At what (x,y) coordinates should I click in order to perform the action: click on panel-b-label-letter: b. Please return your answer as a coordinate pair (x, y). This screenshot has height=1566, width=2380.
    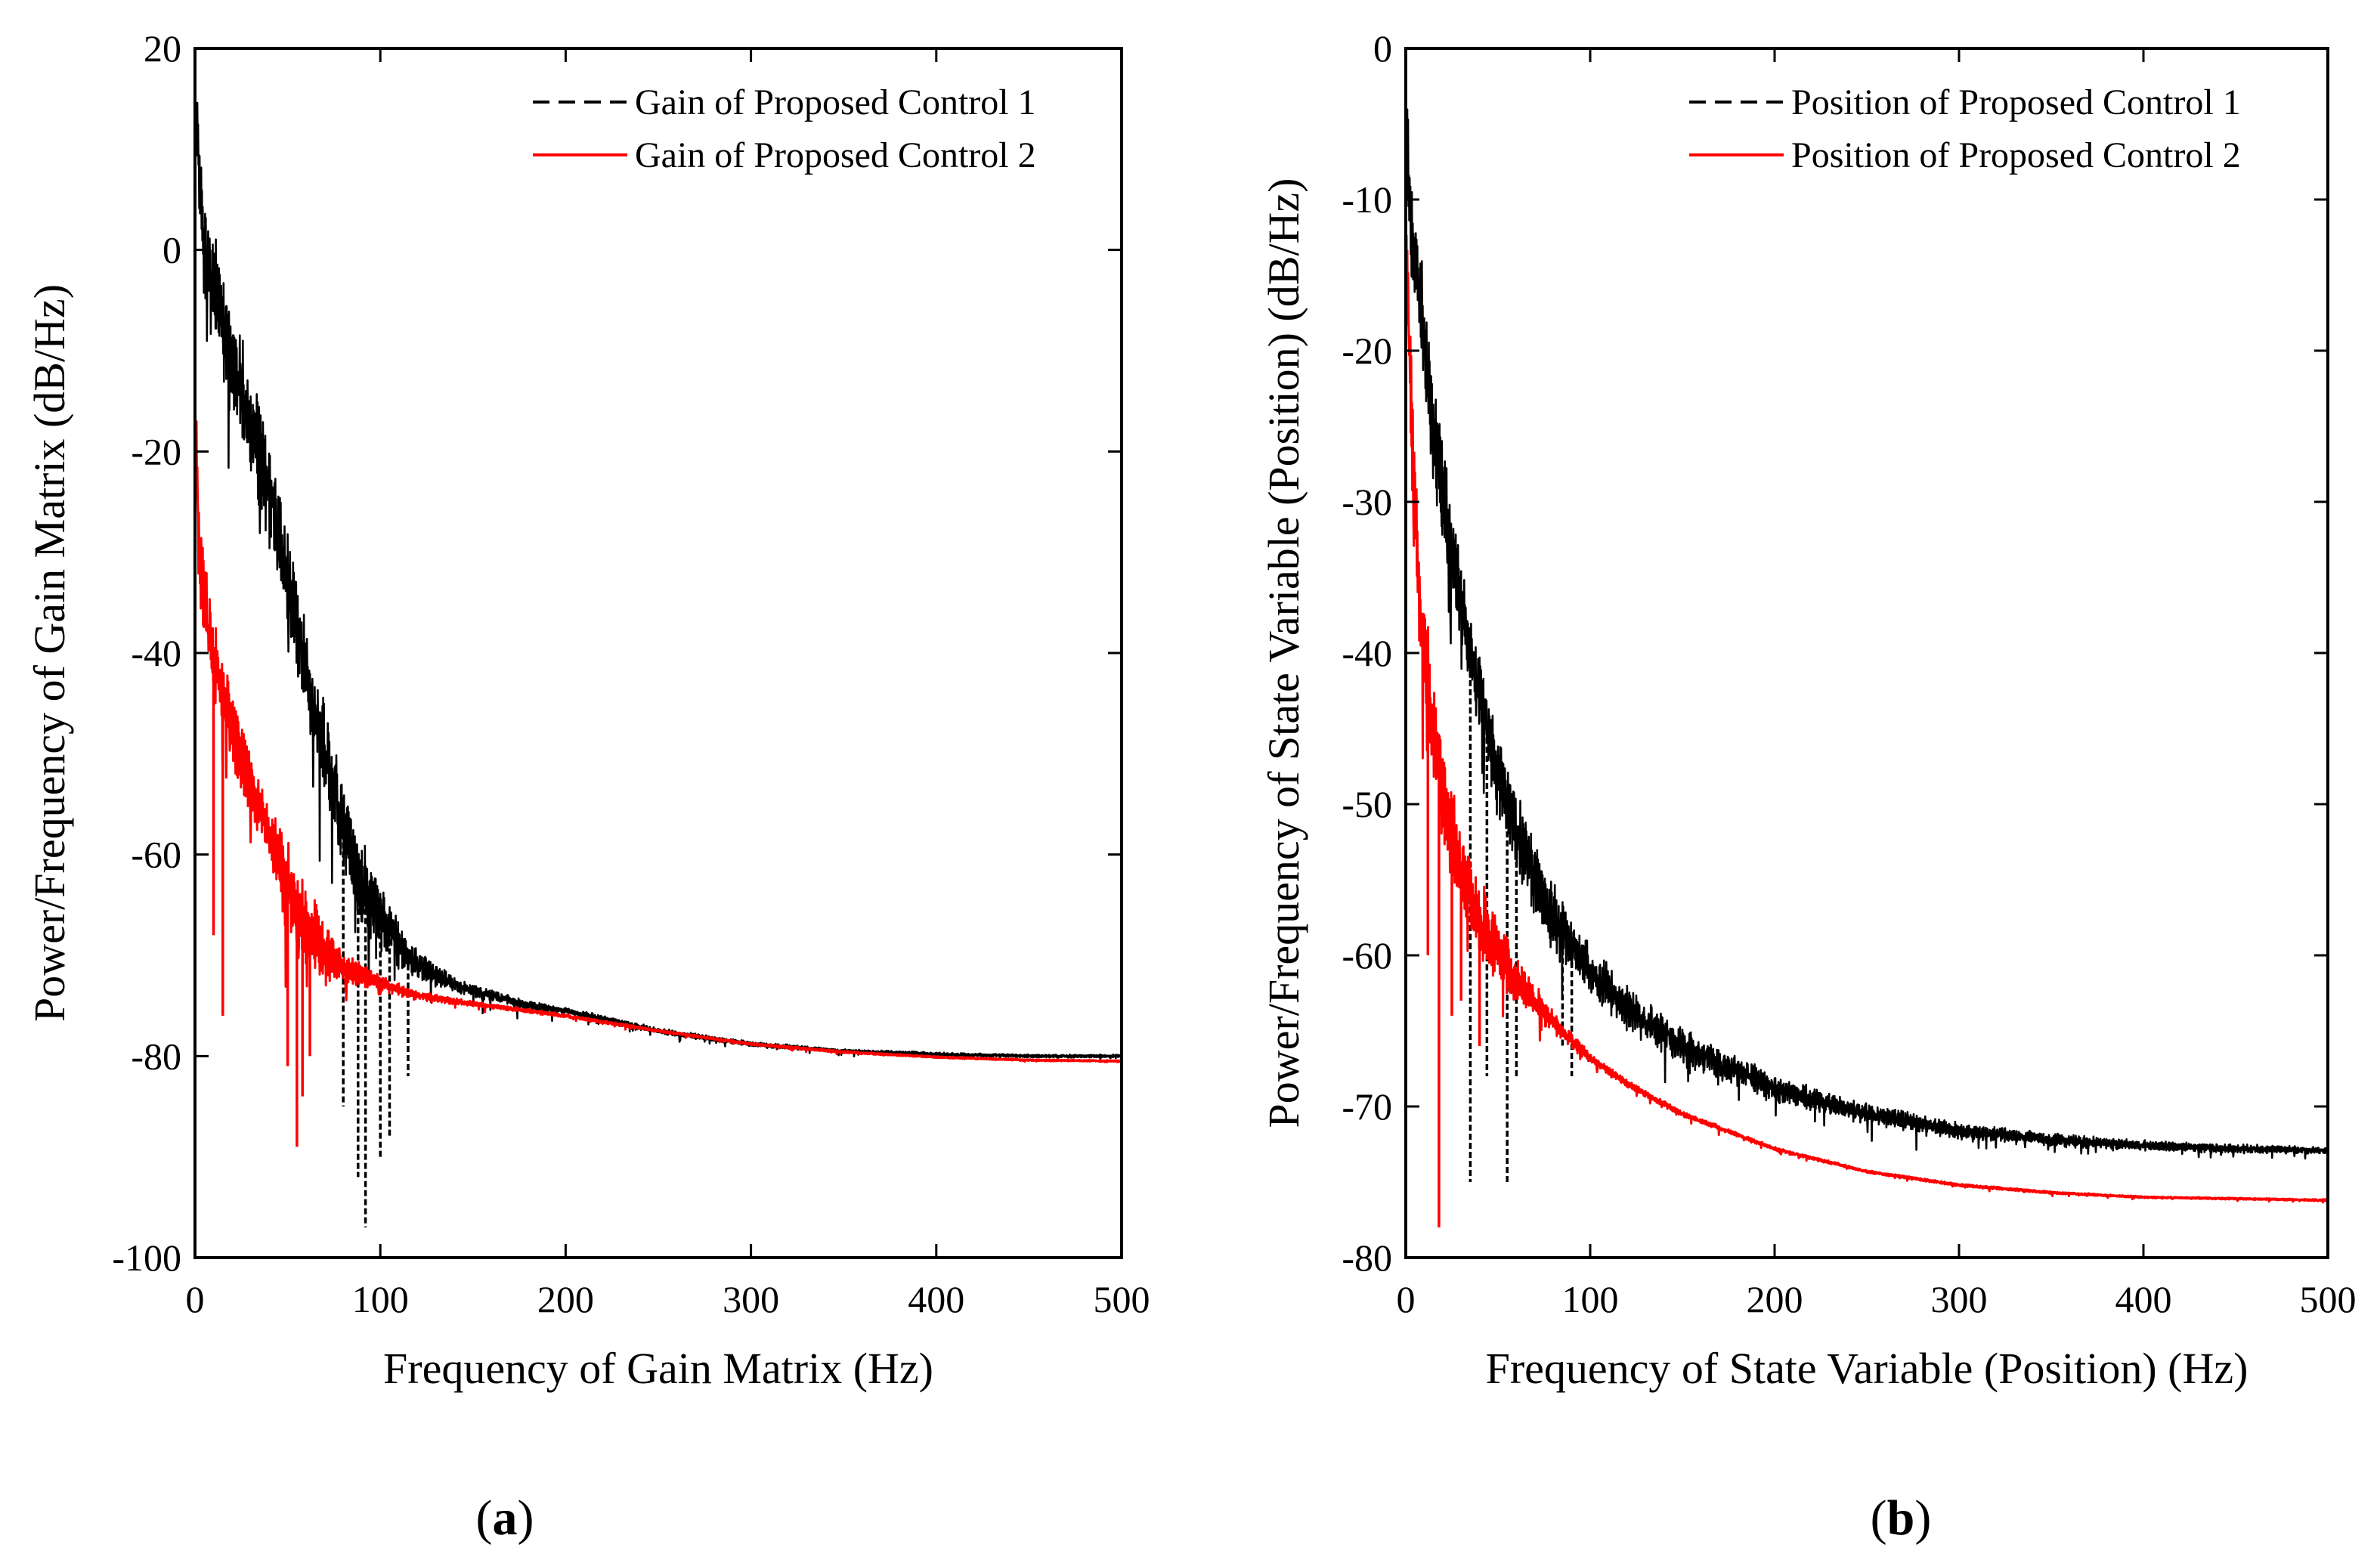
    Looking at the image, I should click on (1901, 1518).